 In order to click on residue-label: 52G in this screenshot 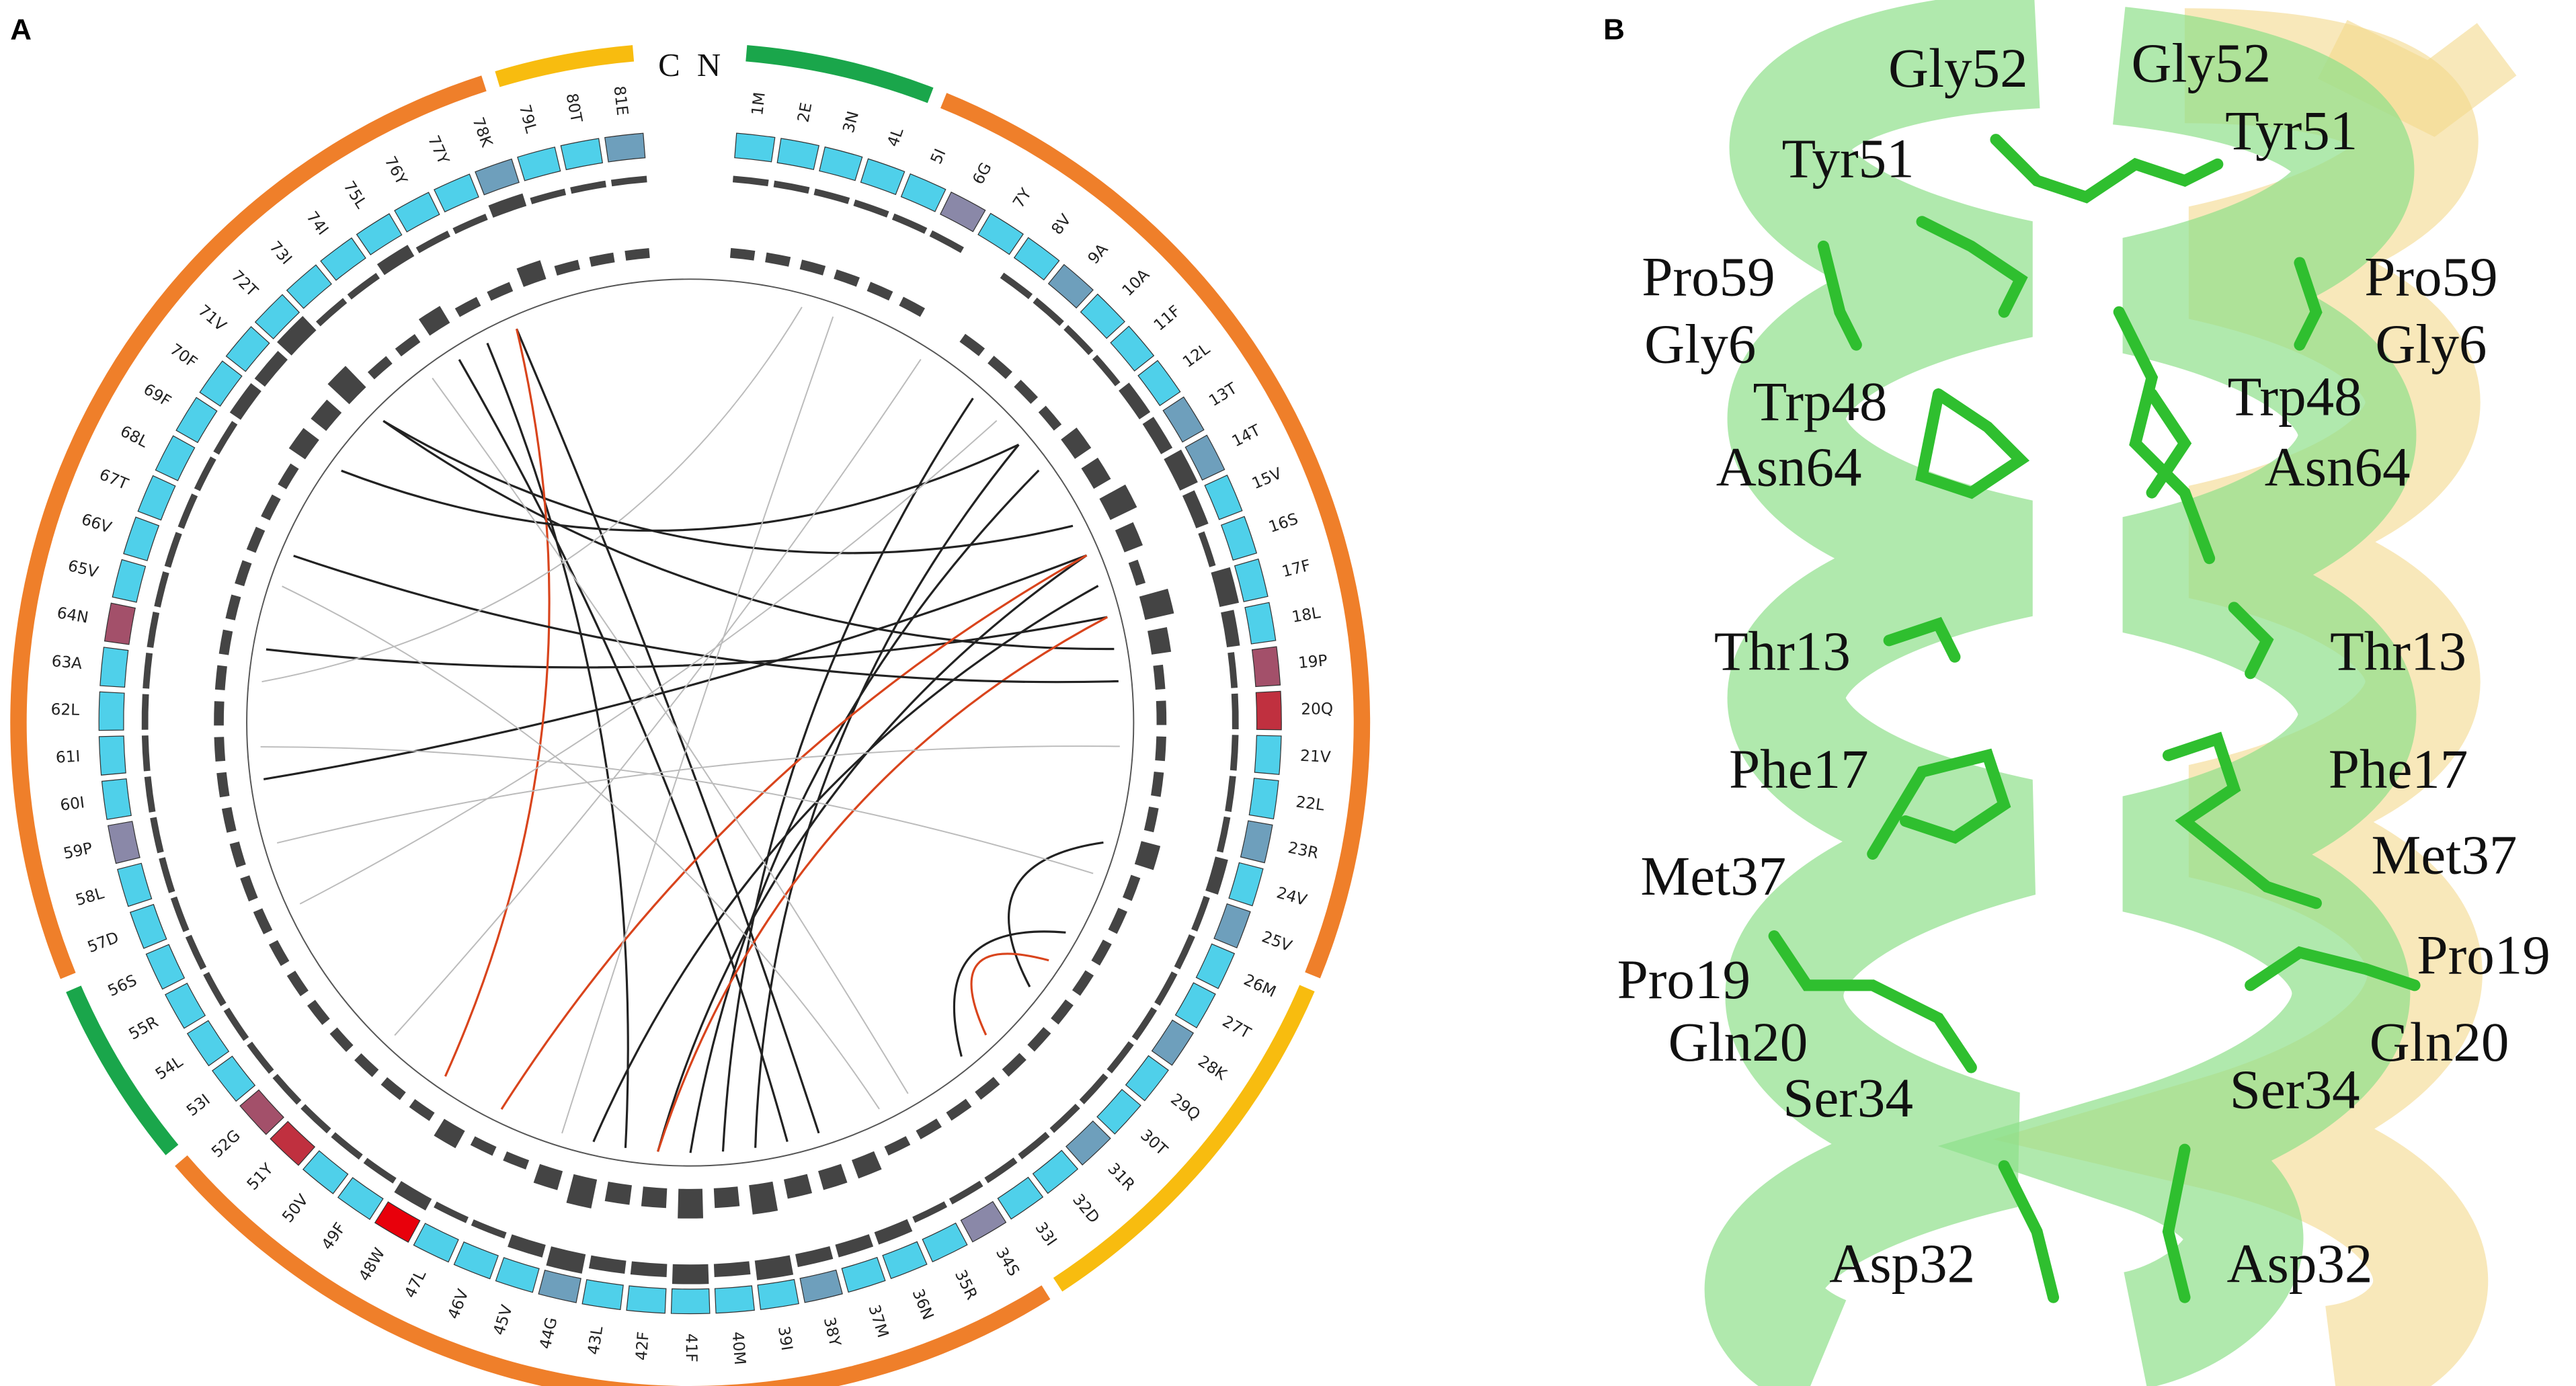, I will do `click(226, 1144)`.